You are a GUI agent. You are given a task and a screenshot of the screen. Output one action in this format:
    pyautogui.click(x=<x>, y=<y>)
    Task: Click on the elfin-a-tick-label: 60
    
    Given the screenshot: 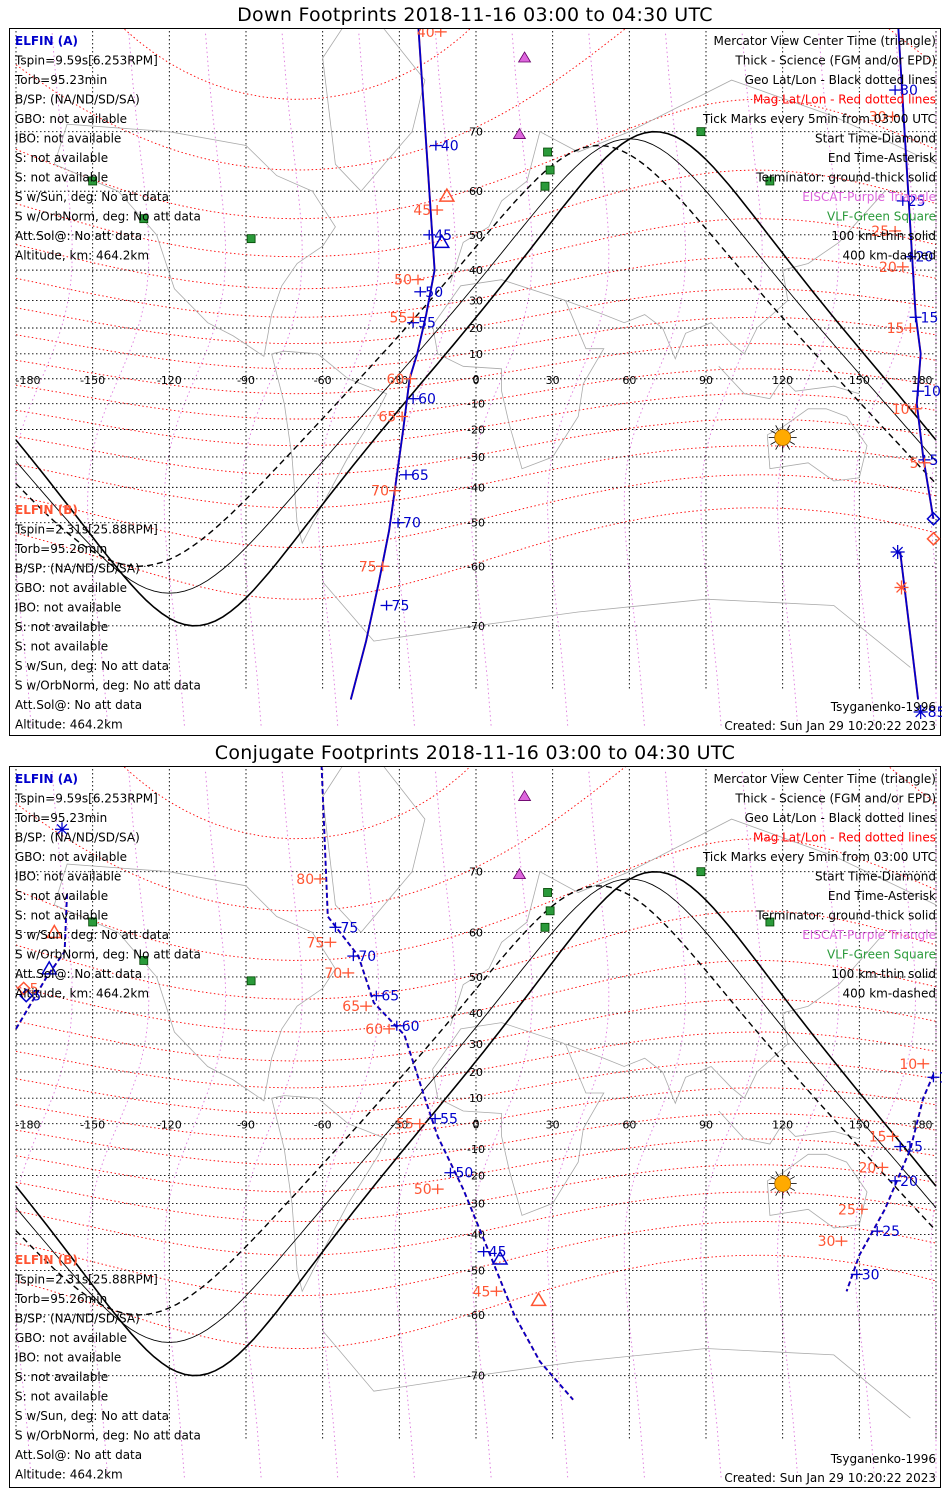 What is the action you would take?
    pyautogui.click(x=411, y=1027)
    